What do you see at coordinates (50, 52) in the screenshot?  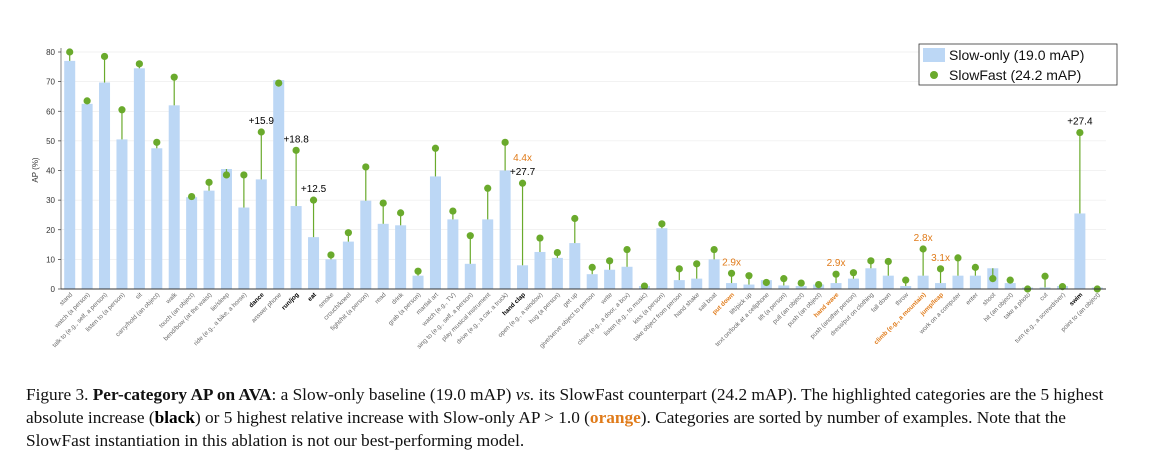 I see `y-tick-label: 80` at bounding box center [50, 52].